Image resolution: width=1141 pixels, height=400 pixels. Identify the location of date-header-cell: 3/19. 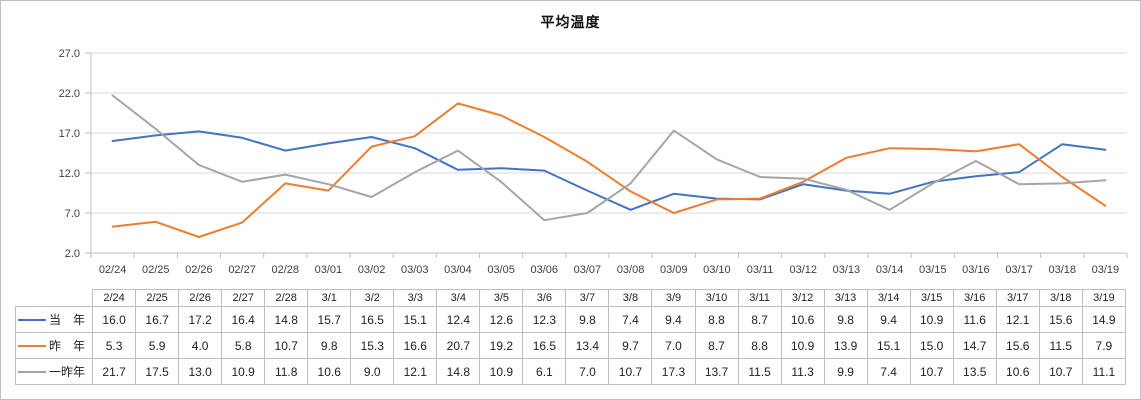
(1104, 298).